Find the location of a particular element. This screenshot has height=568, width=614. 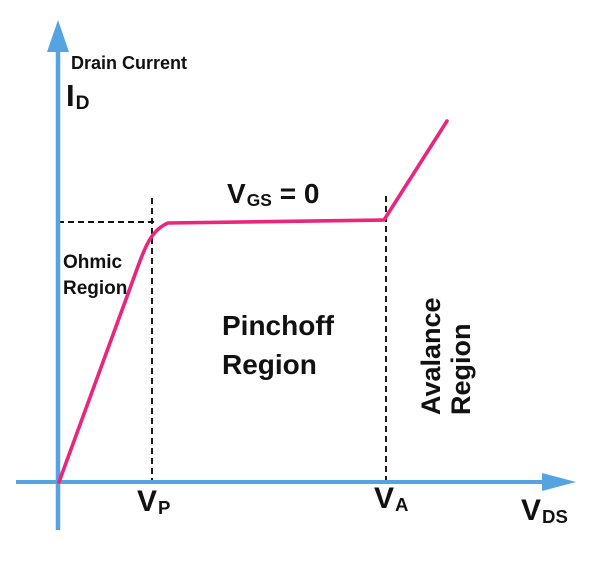

x-axis-symbol: VDS is located at coordinates (544, 511).